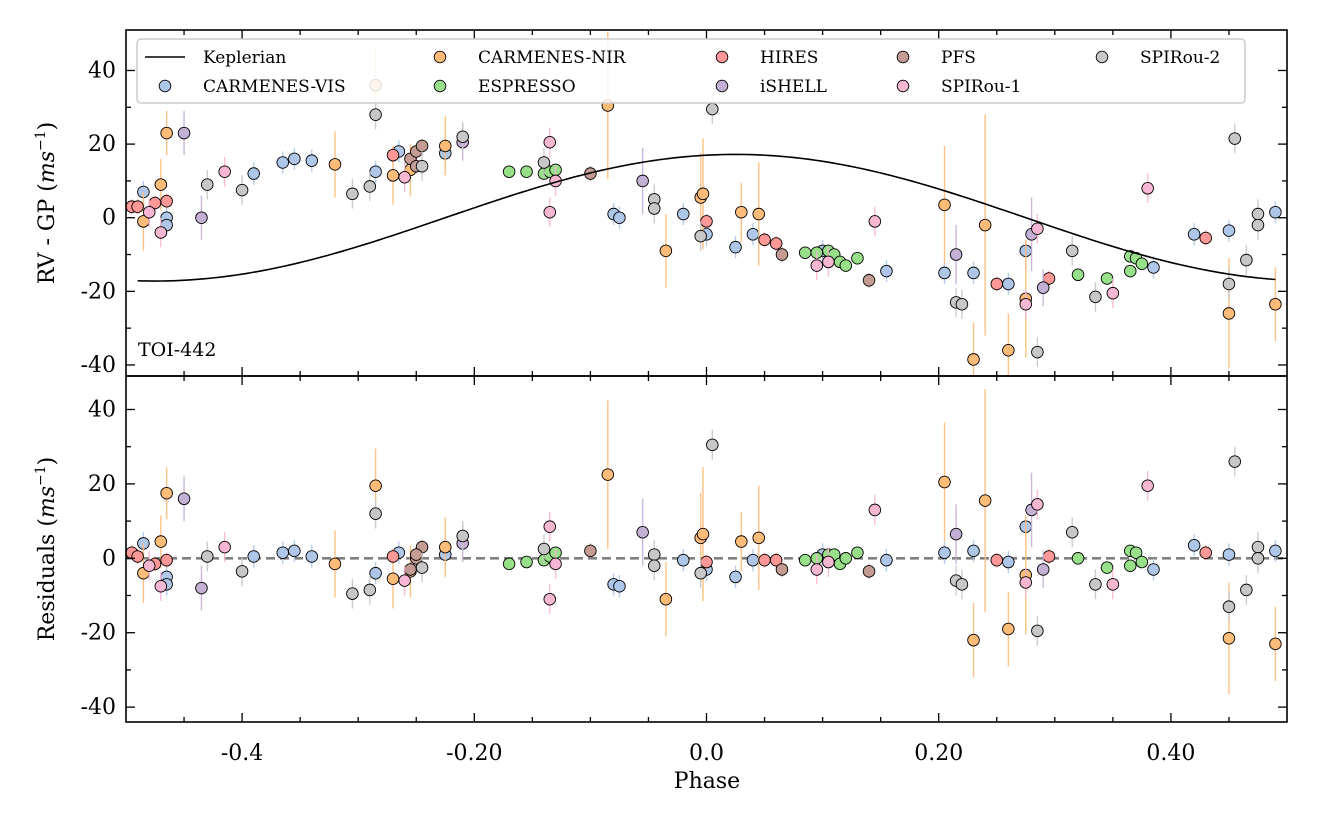 This screenshot has width=1318, height=825. I want to click on y-tick-label: 40, so click(102, 70).